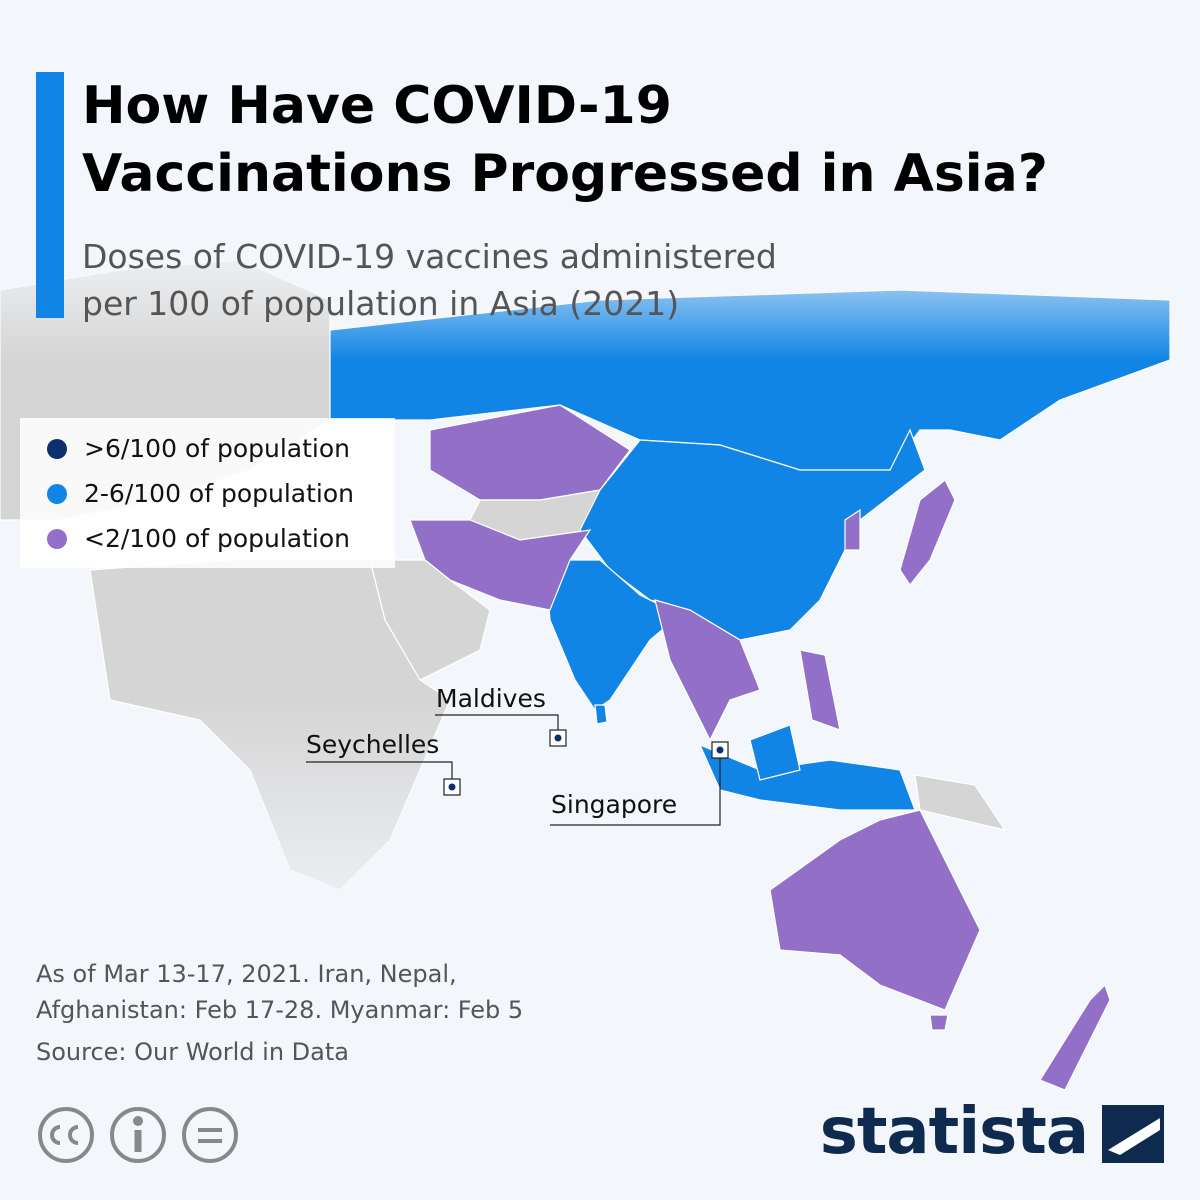 This screenshot has height=1200, width=1200. I want to click on legend-label: 2-6/100 of population, so click(219, 493).